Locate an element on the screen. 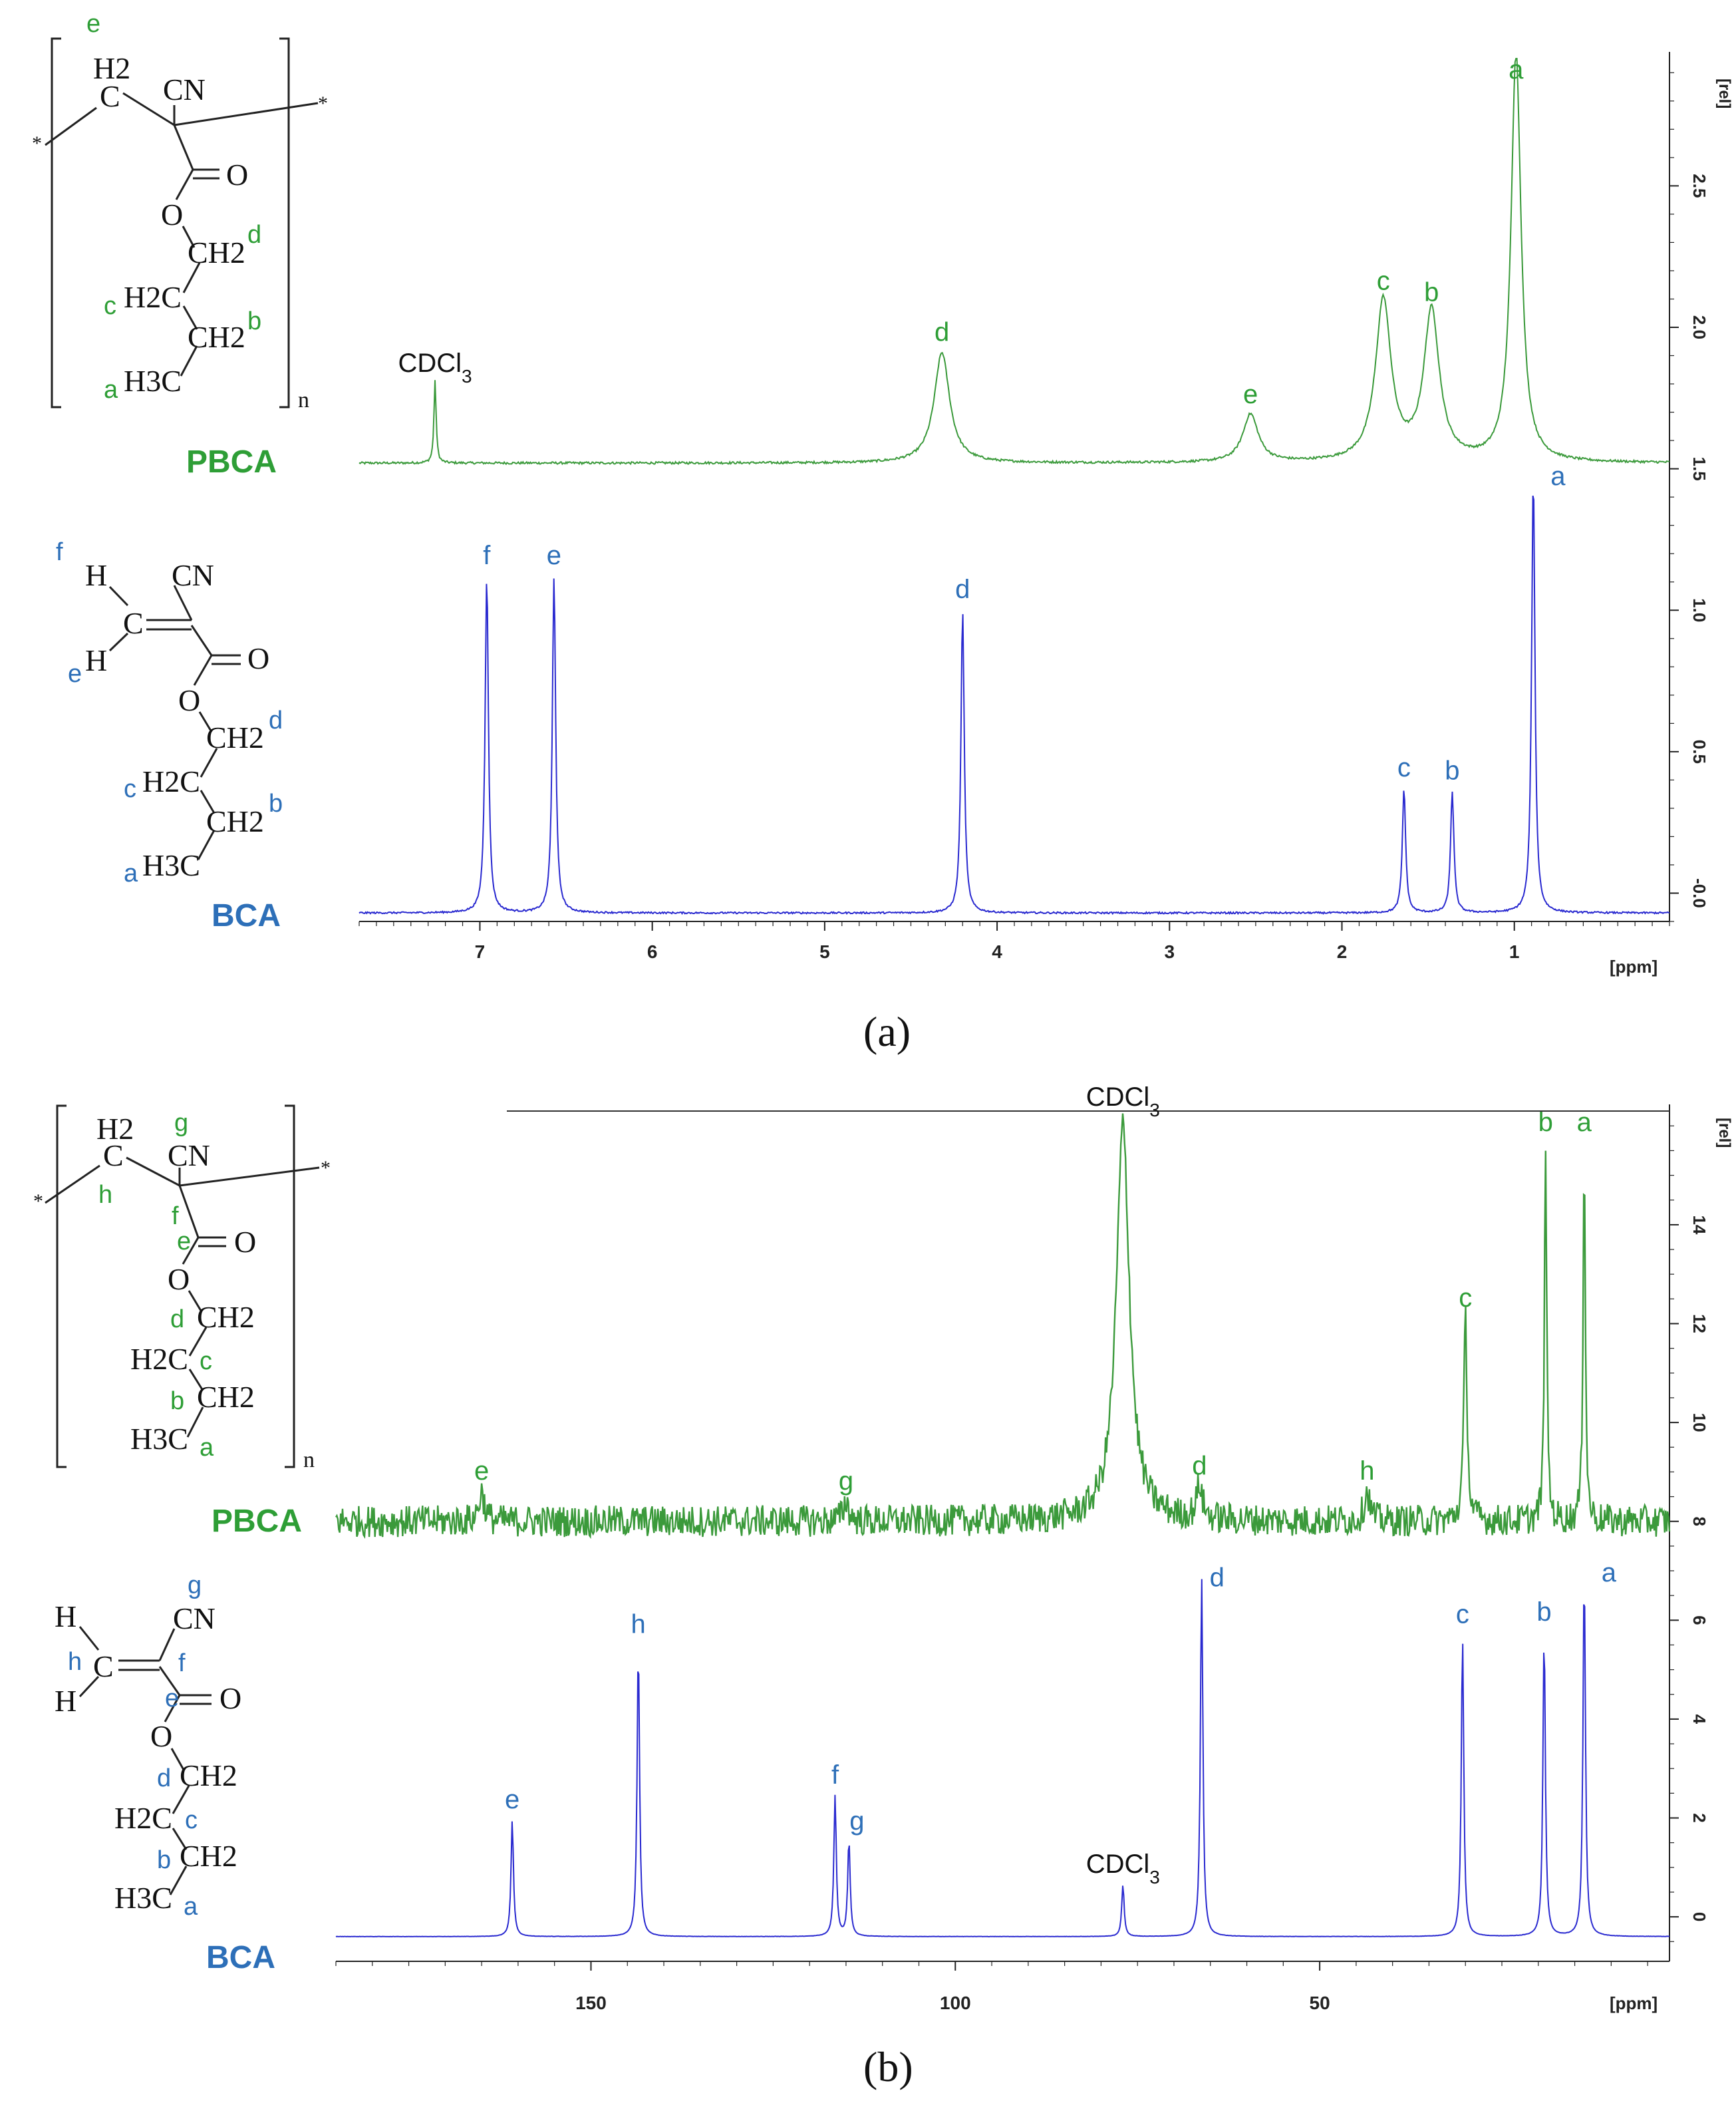  x-tick-label: 6 is located at coordinates (652, 951).